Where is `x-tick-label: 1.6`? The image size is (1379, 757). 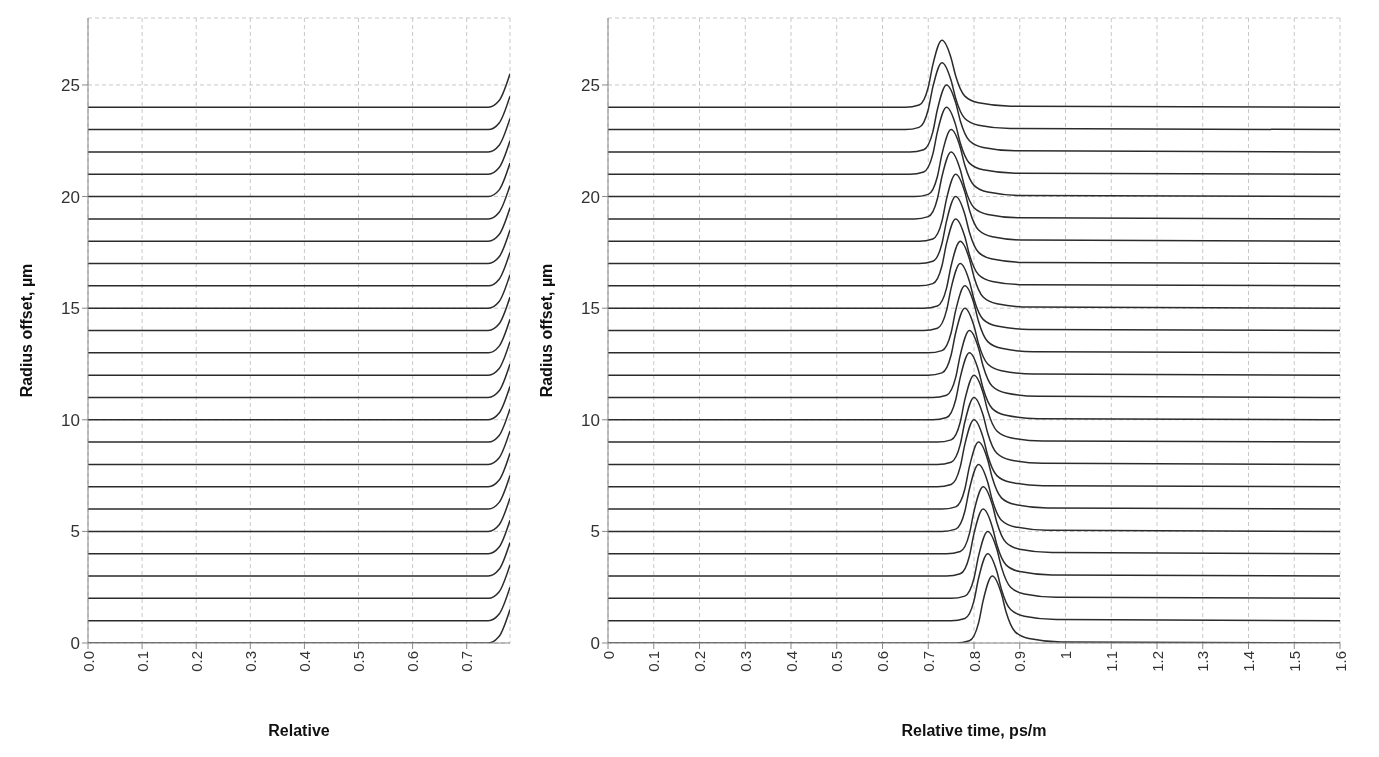 x-tick-label: 1.6 is located at coordinates (1340, 661).